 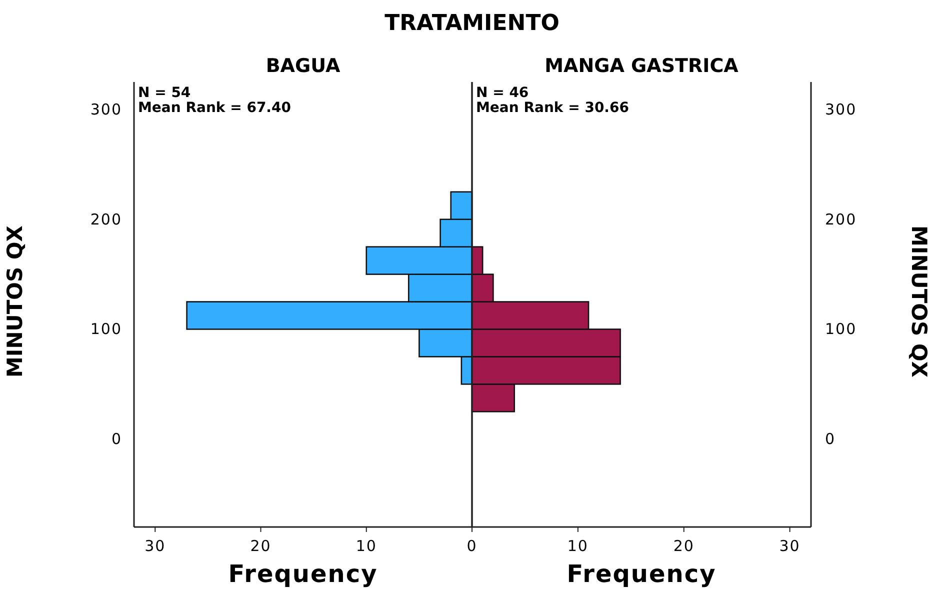 I want to click on chart-title: BAGUA, so click(x=303, y=66).